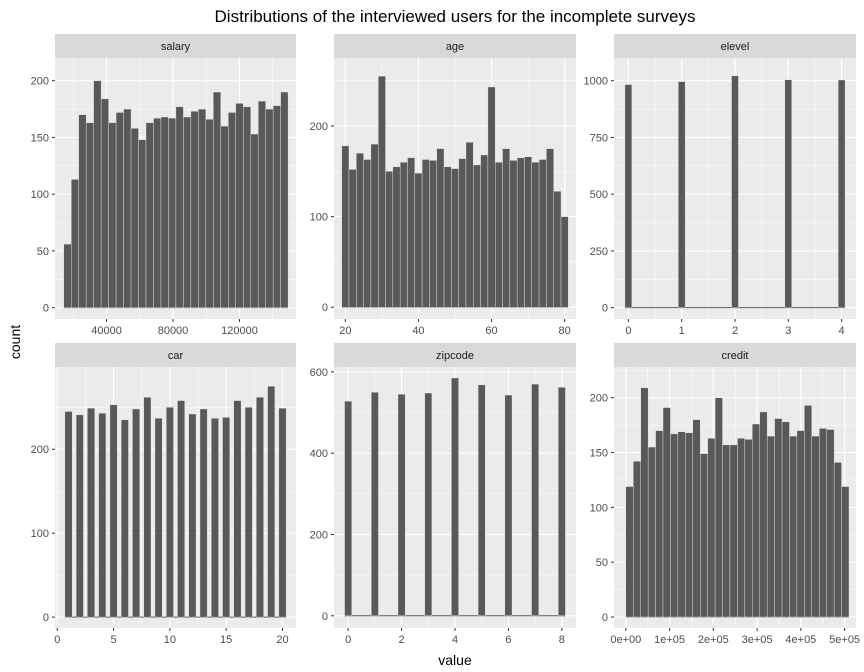  I want to click on strip-credit, so click(735, 355).